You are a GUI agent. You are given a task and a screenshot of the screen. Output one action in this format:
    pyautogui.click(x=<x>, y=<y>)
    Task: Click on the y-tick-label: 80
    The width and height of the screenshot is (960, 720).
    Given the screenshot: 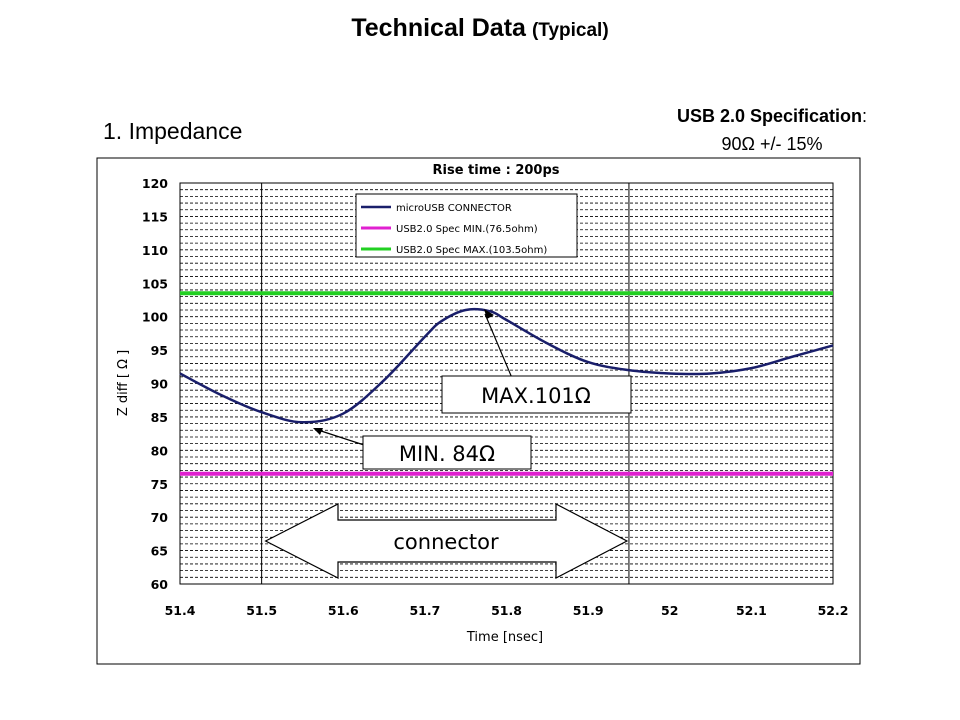 What is the action you would take?
    pyautogui.click(x=160, y=450)
    